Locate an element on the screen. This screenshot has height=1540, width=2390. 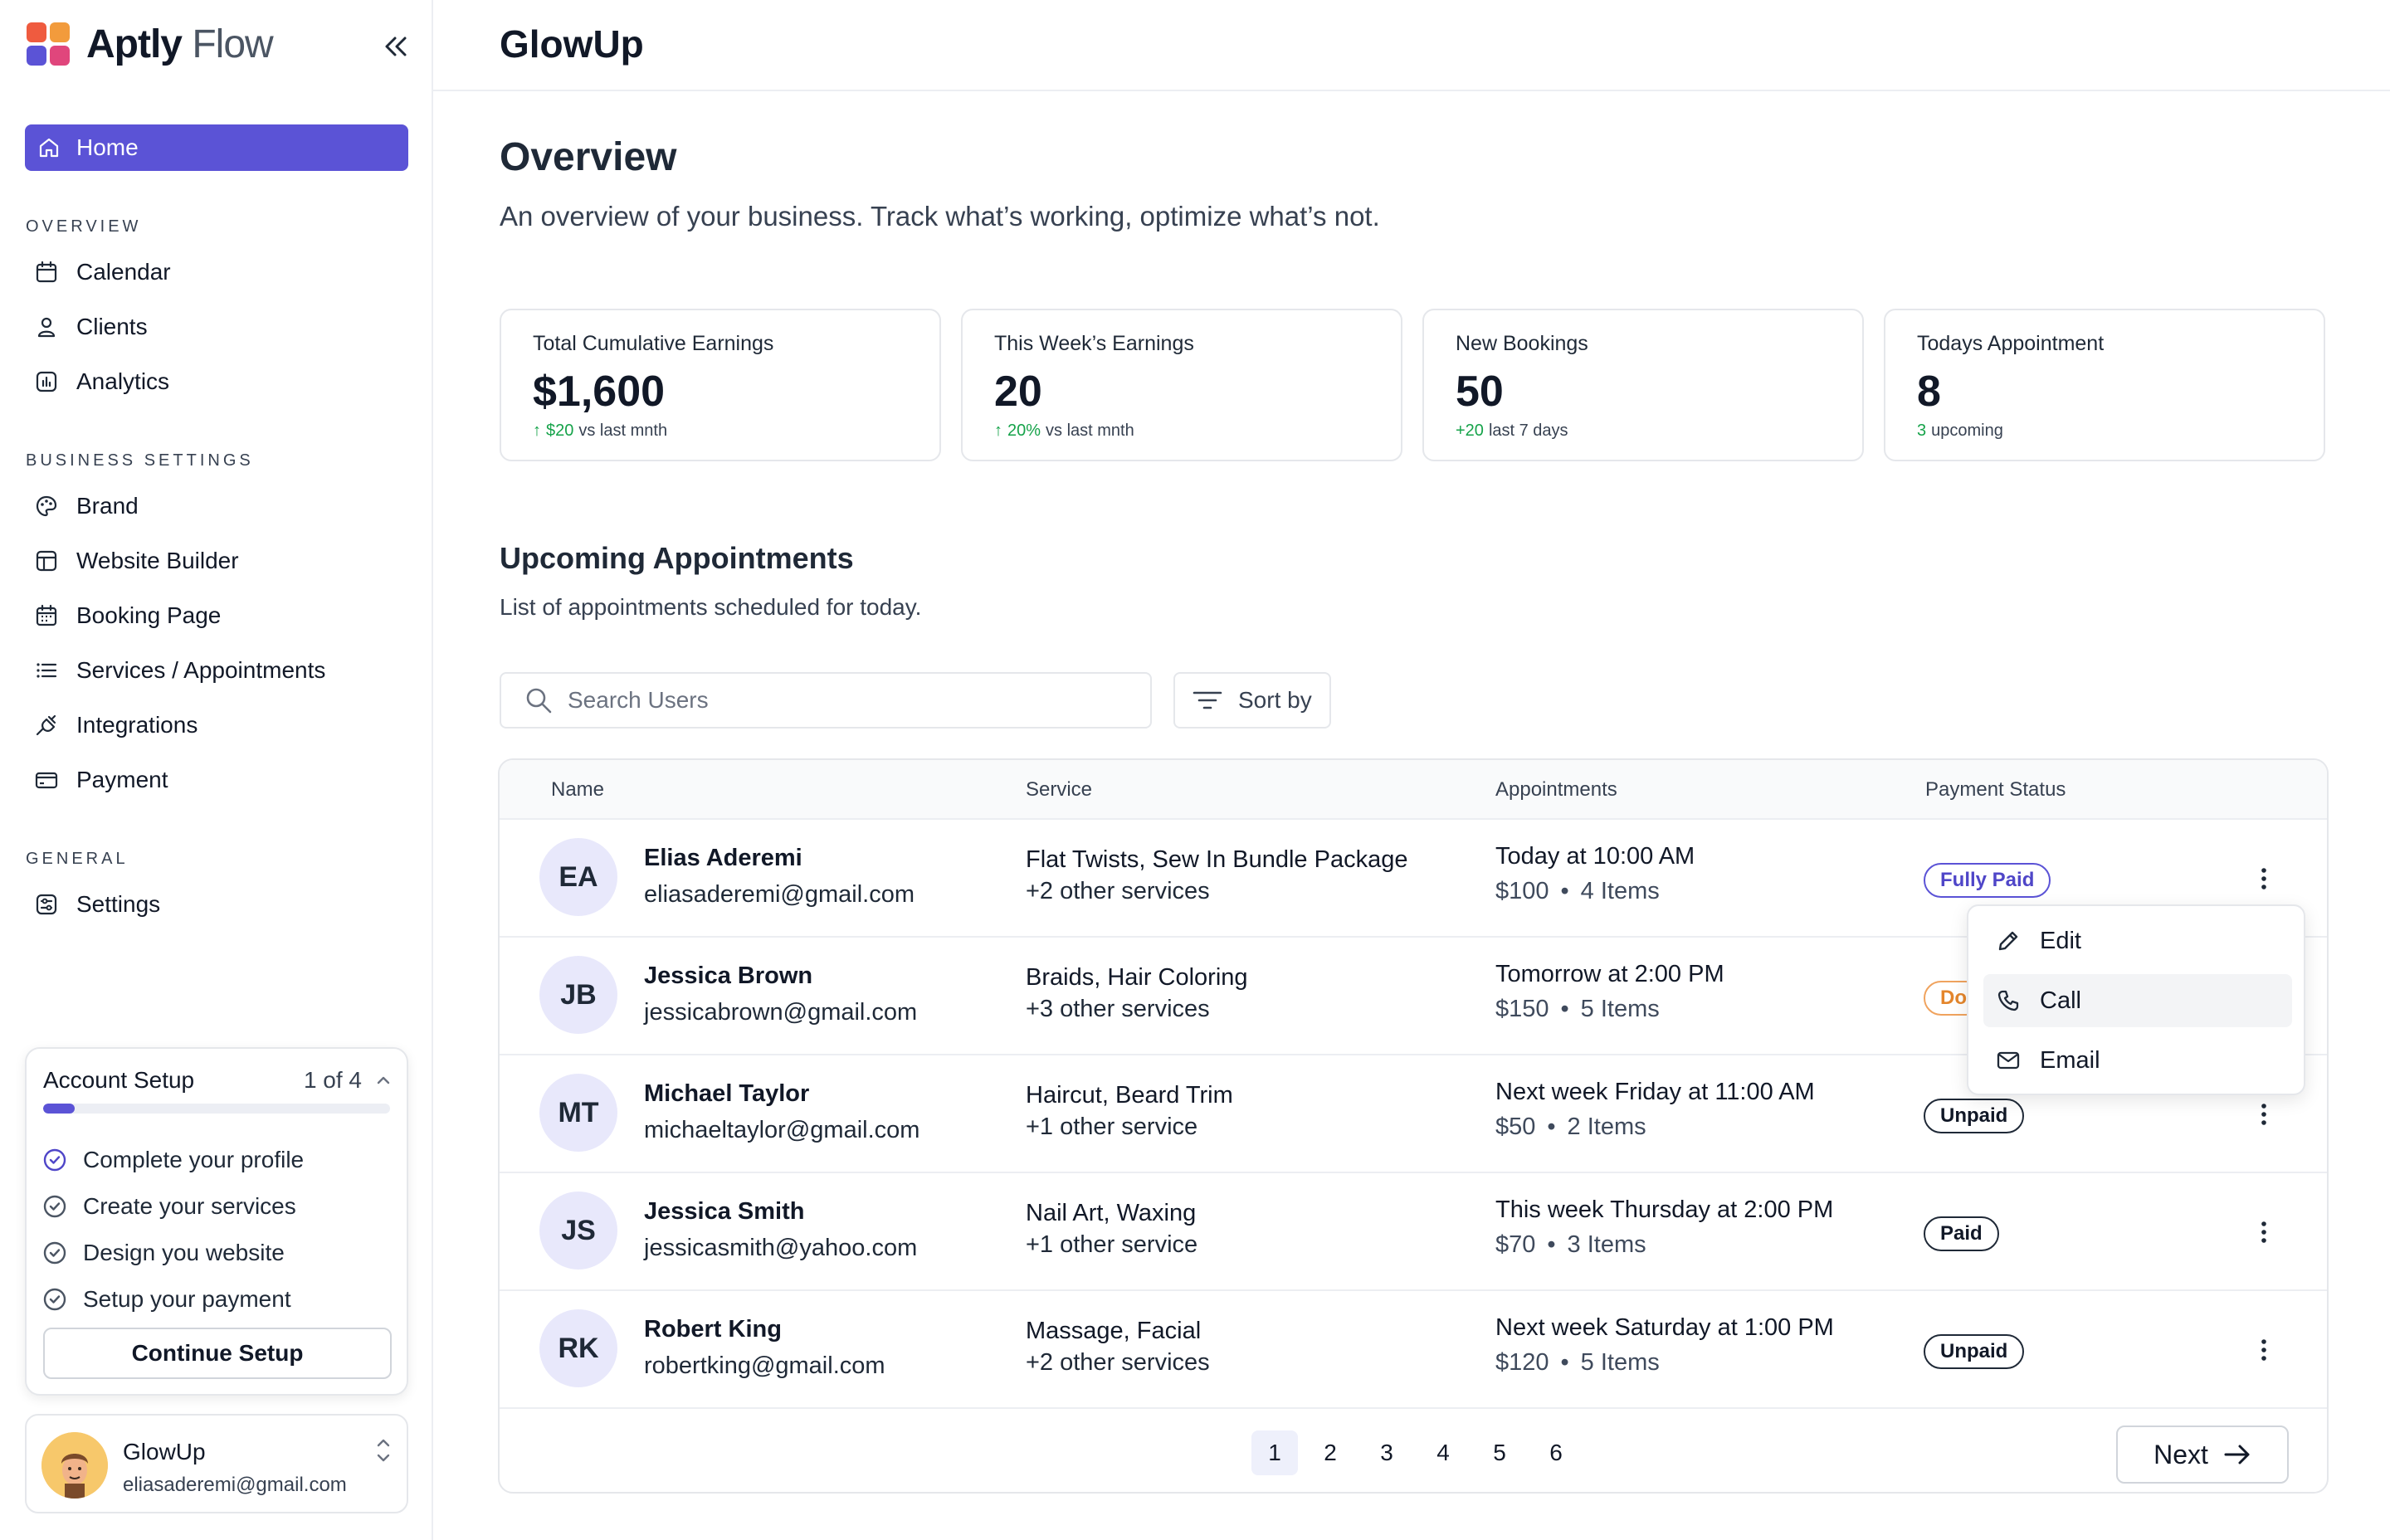
sidebar-item-booking-page: Booking Page is located at coordinates (127, 615).